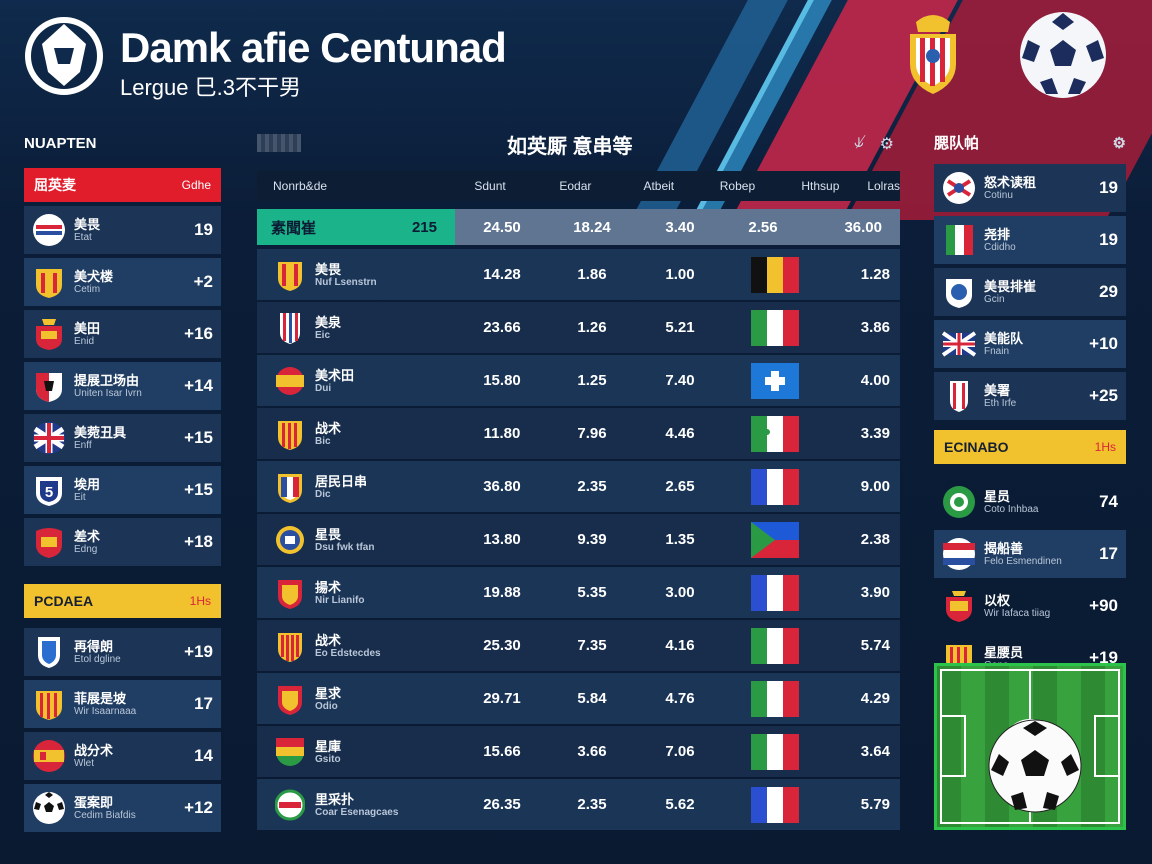 The height and width of the screenshot is (864, 1152). I want to click on team-row: 星腰员Gono+19, so click(1030, 658).